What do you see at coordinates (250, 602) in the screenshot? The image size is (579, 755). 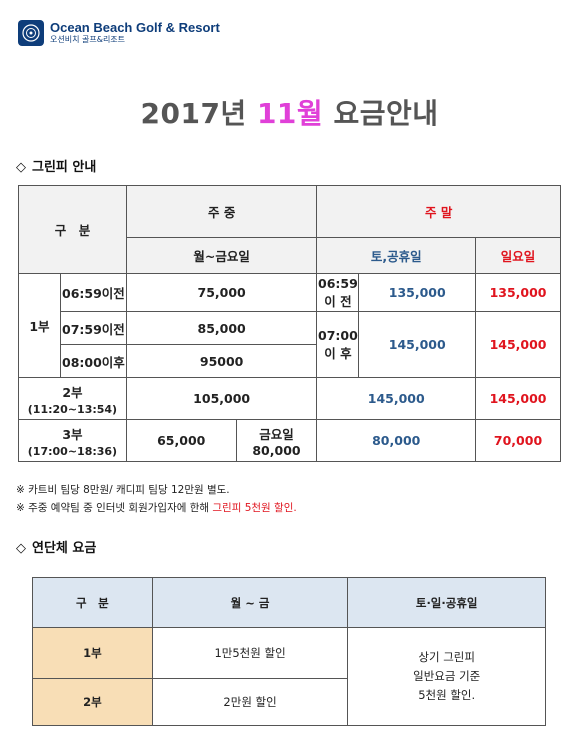 I see `group-header-mon-fri: 월 ~ 금` at bounding box center [250, 602].